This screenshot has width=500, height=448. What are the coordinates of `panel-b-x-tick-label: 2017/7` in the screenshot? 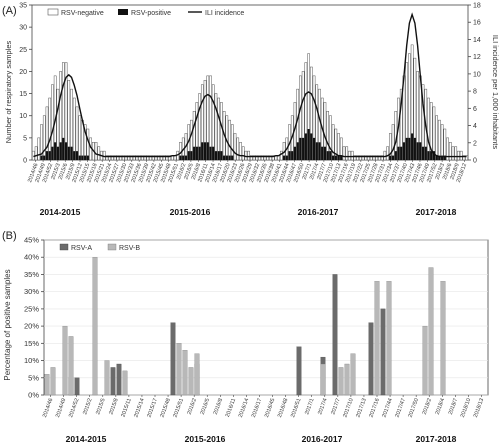 It's located at (335, 407).